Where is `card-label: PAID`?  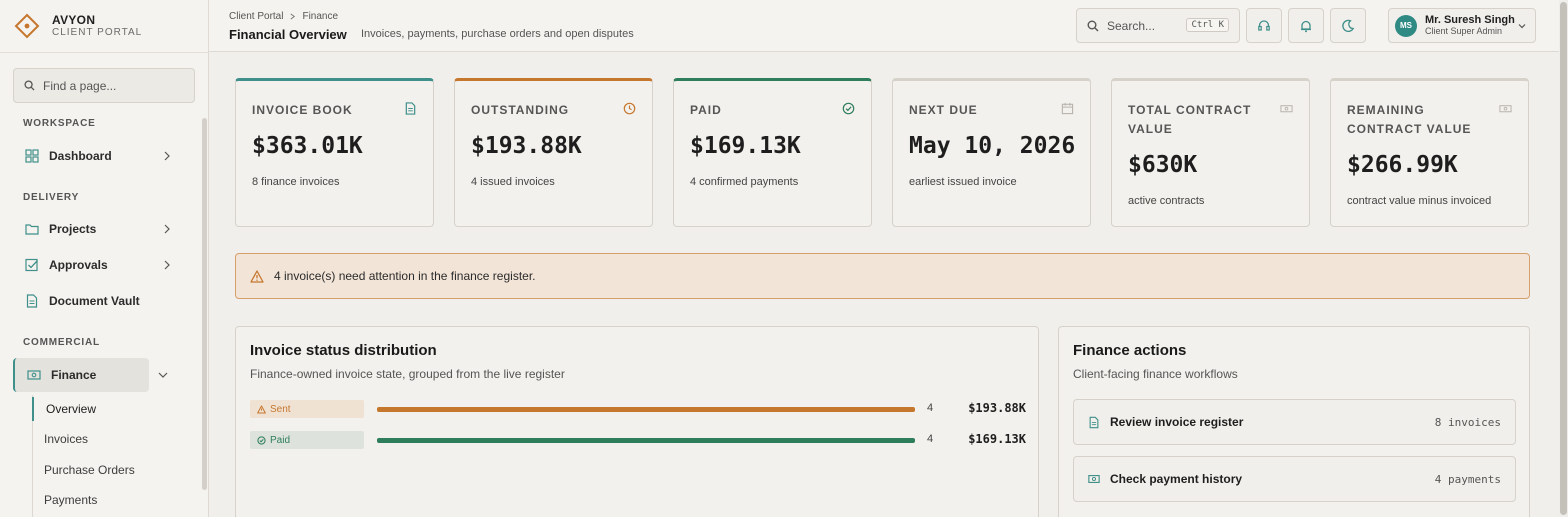
card-label: PAID is located at coordinates (706, 110).